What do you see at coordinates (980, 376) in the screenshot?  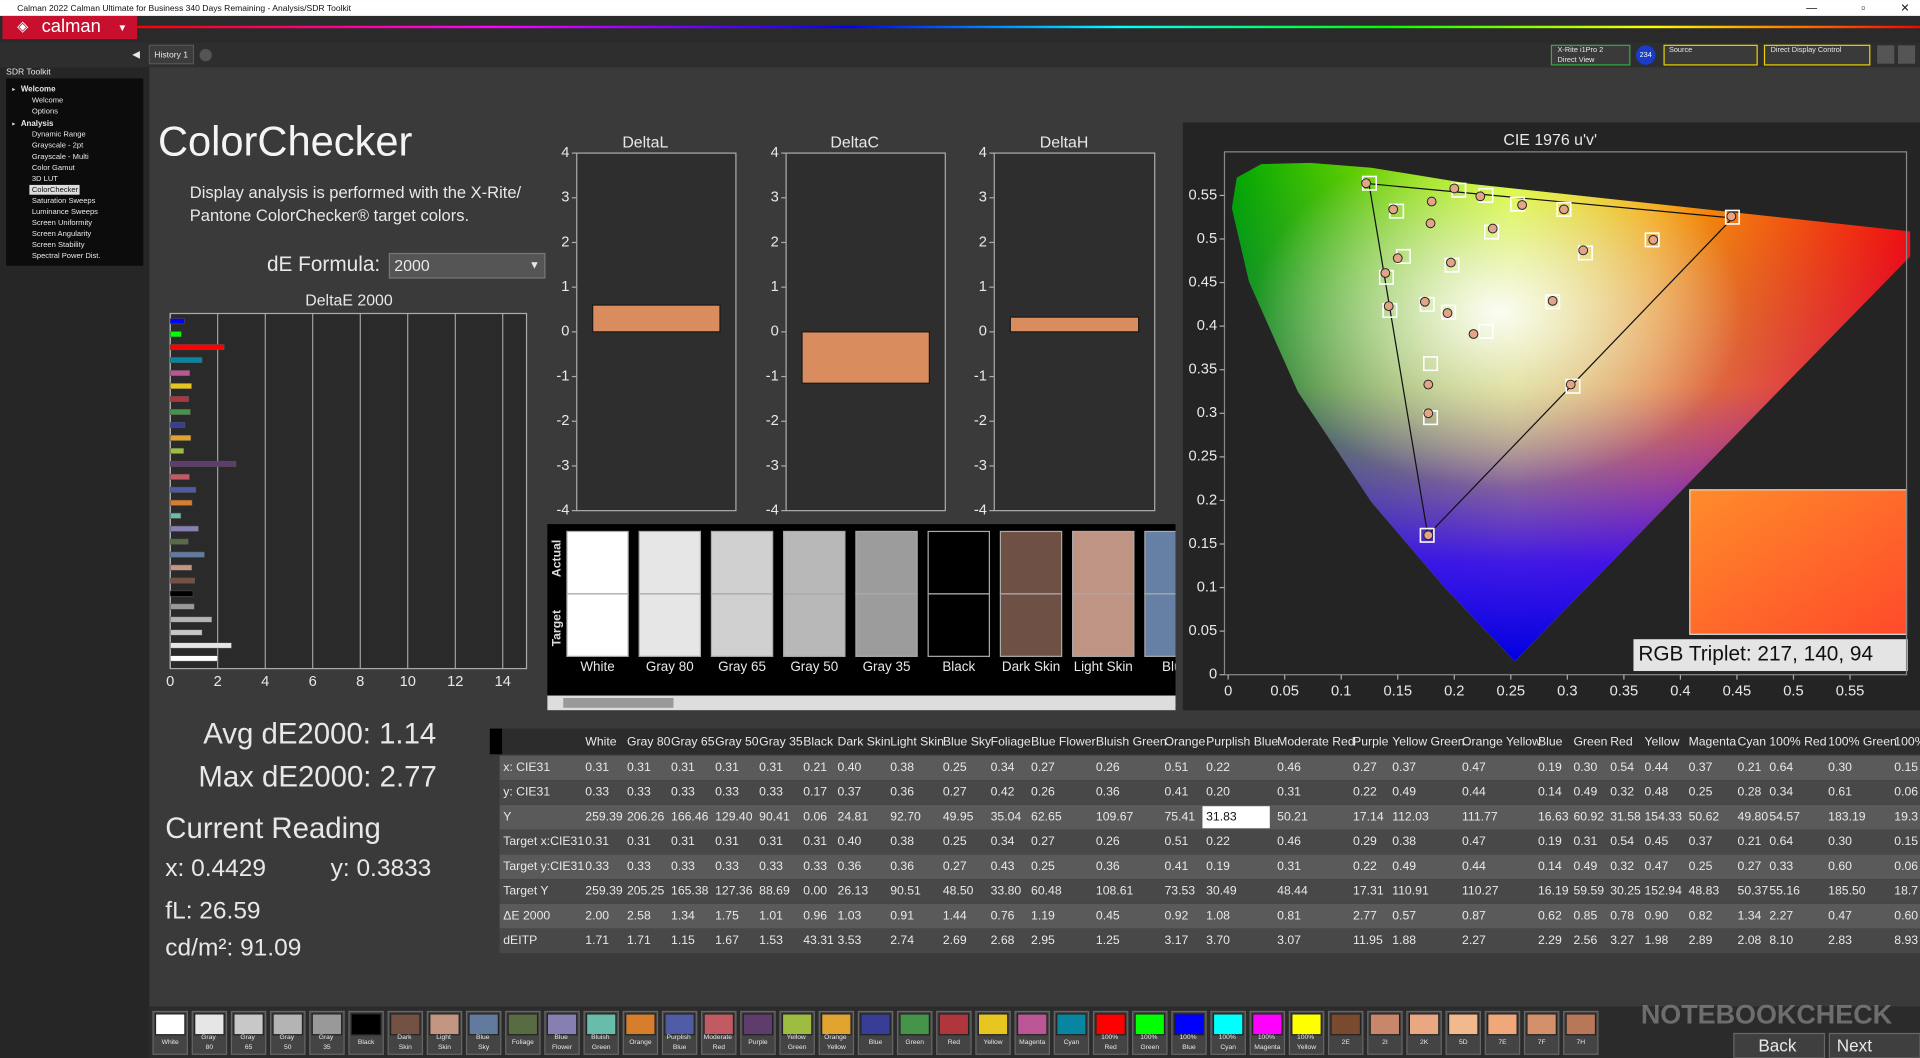 I see `y-tick-label: -1` at bounding box center [980, 376].